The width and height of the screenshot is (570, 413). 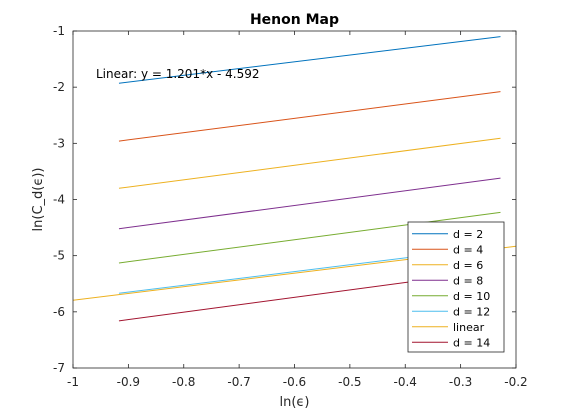 What do you see at coordinates (469, 327) in the screenshot?
I see `legend-label: linear` at bounding box center [469, 327].